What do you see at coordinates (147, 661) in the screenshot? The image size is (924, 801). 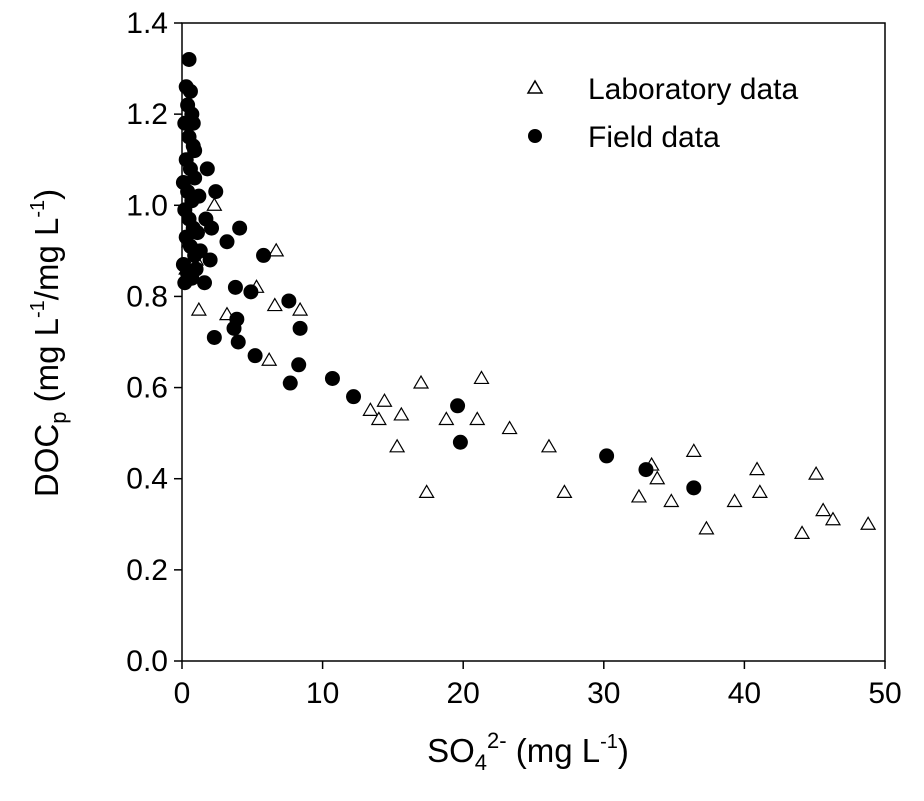 I see `y-tick-label: 0.0` at bounding box center [147, 661].